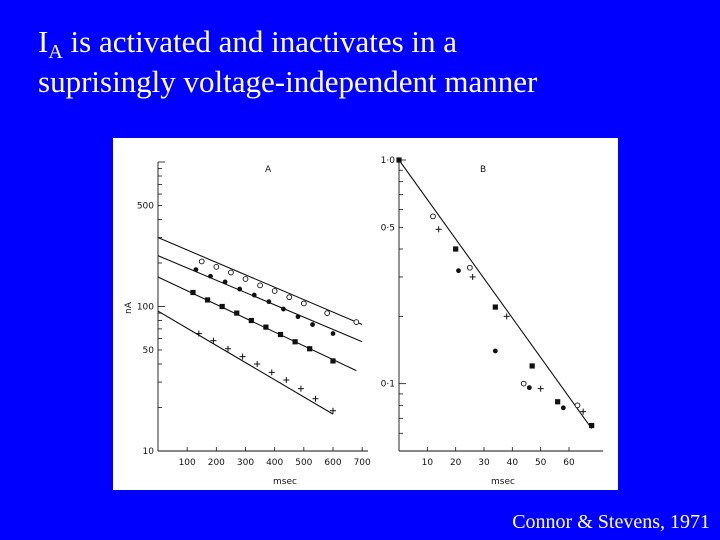  What do you see at coordinates (513, 463) in the screenshot?
I see `panel-b-x-tick-label: 40` at bounding box center [513, 463].